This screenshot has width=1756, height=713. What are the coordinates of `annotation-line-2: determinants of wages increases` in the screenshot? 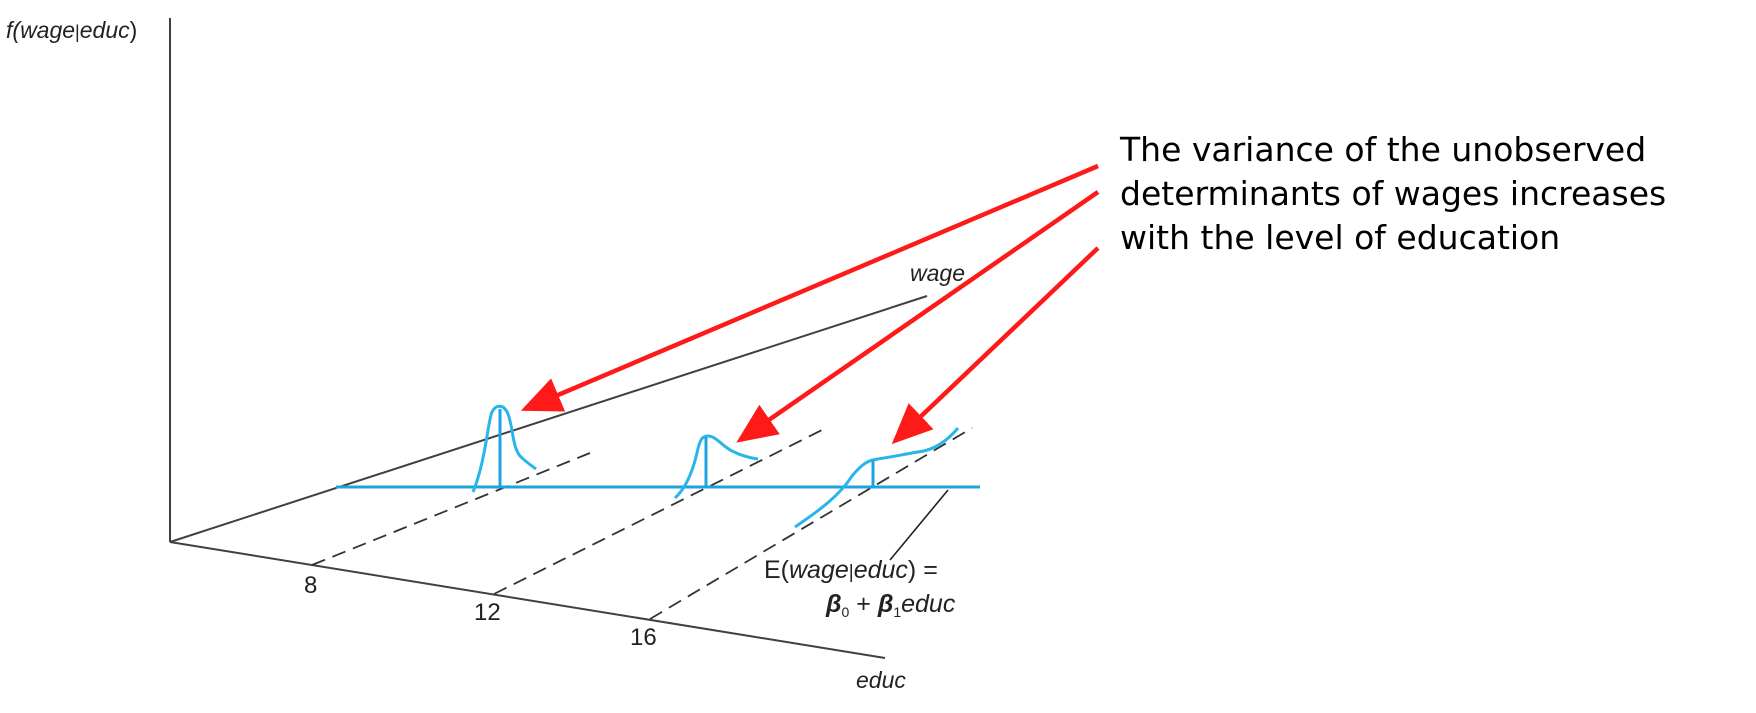 It's located at (1393, 193).